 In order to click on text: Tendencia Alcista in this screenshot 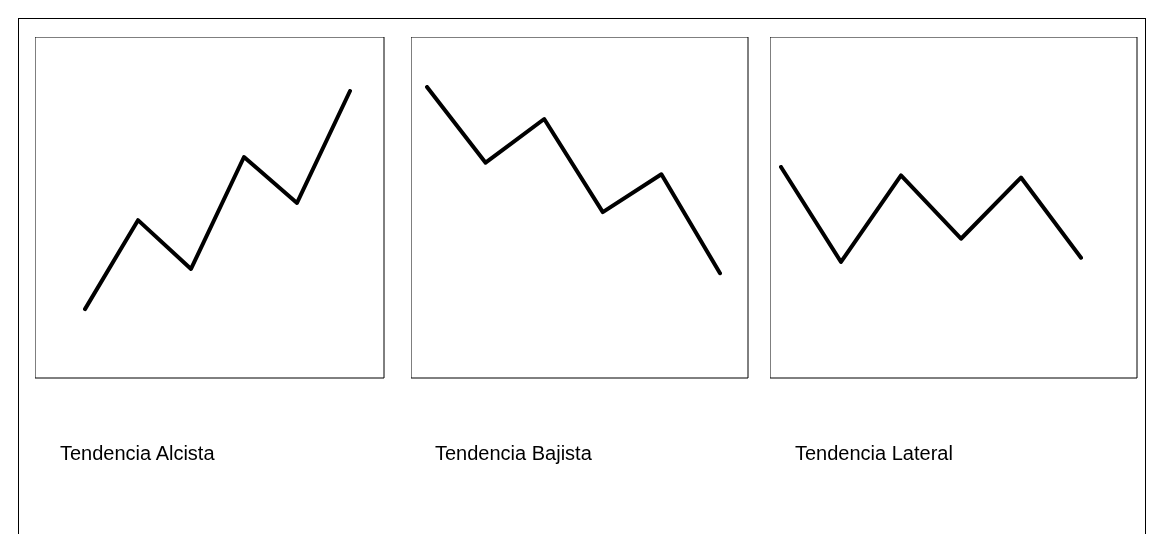, I will do `click(138, 453)`.